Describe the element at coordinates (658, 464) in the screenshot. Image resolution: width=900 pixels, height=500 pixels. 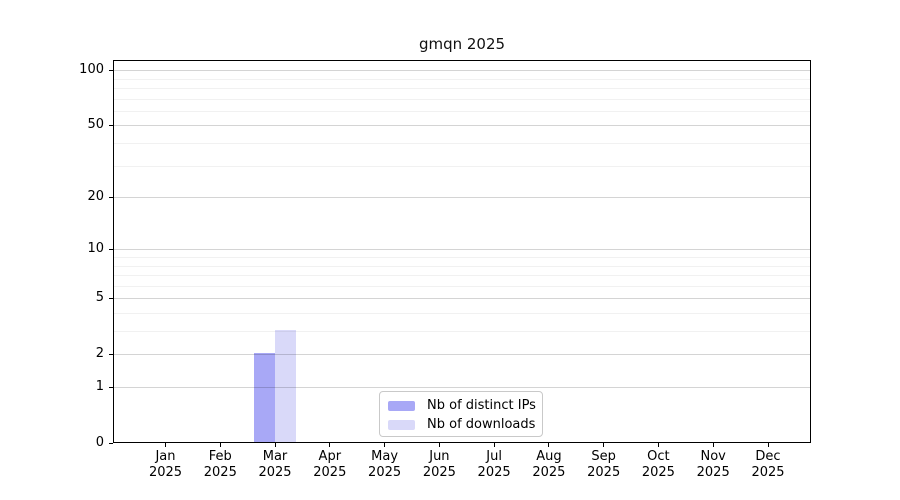
I see `x-tick-label: Oct 2025` at that location.